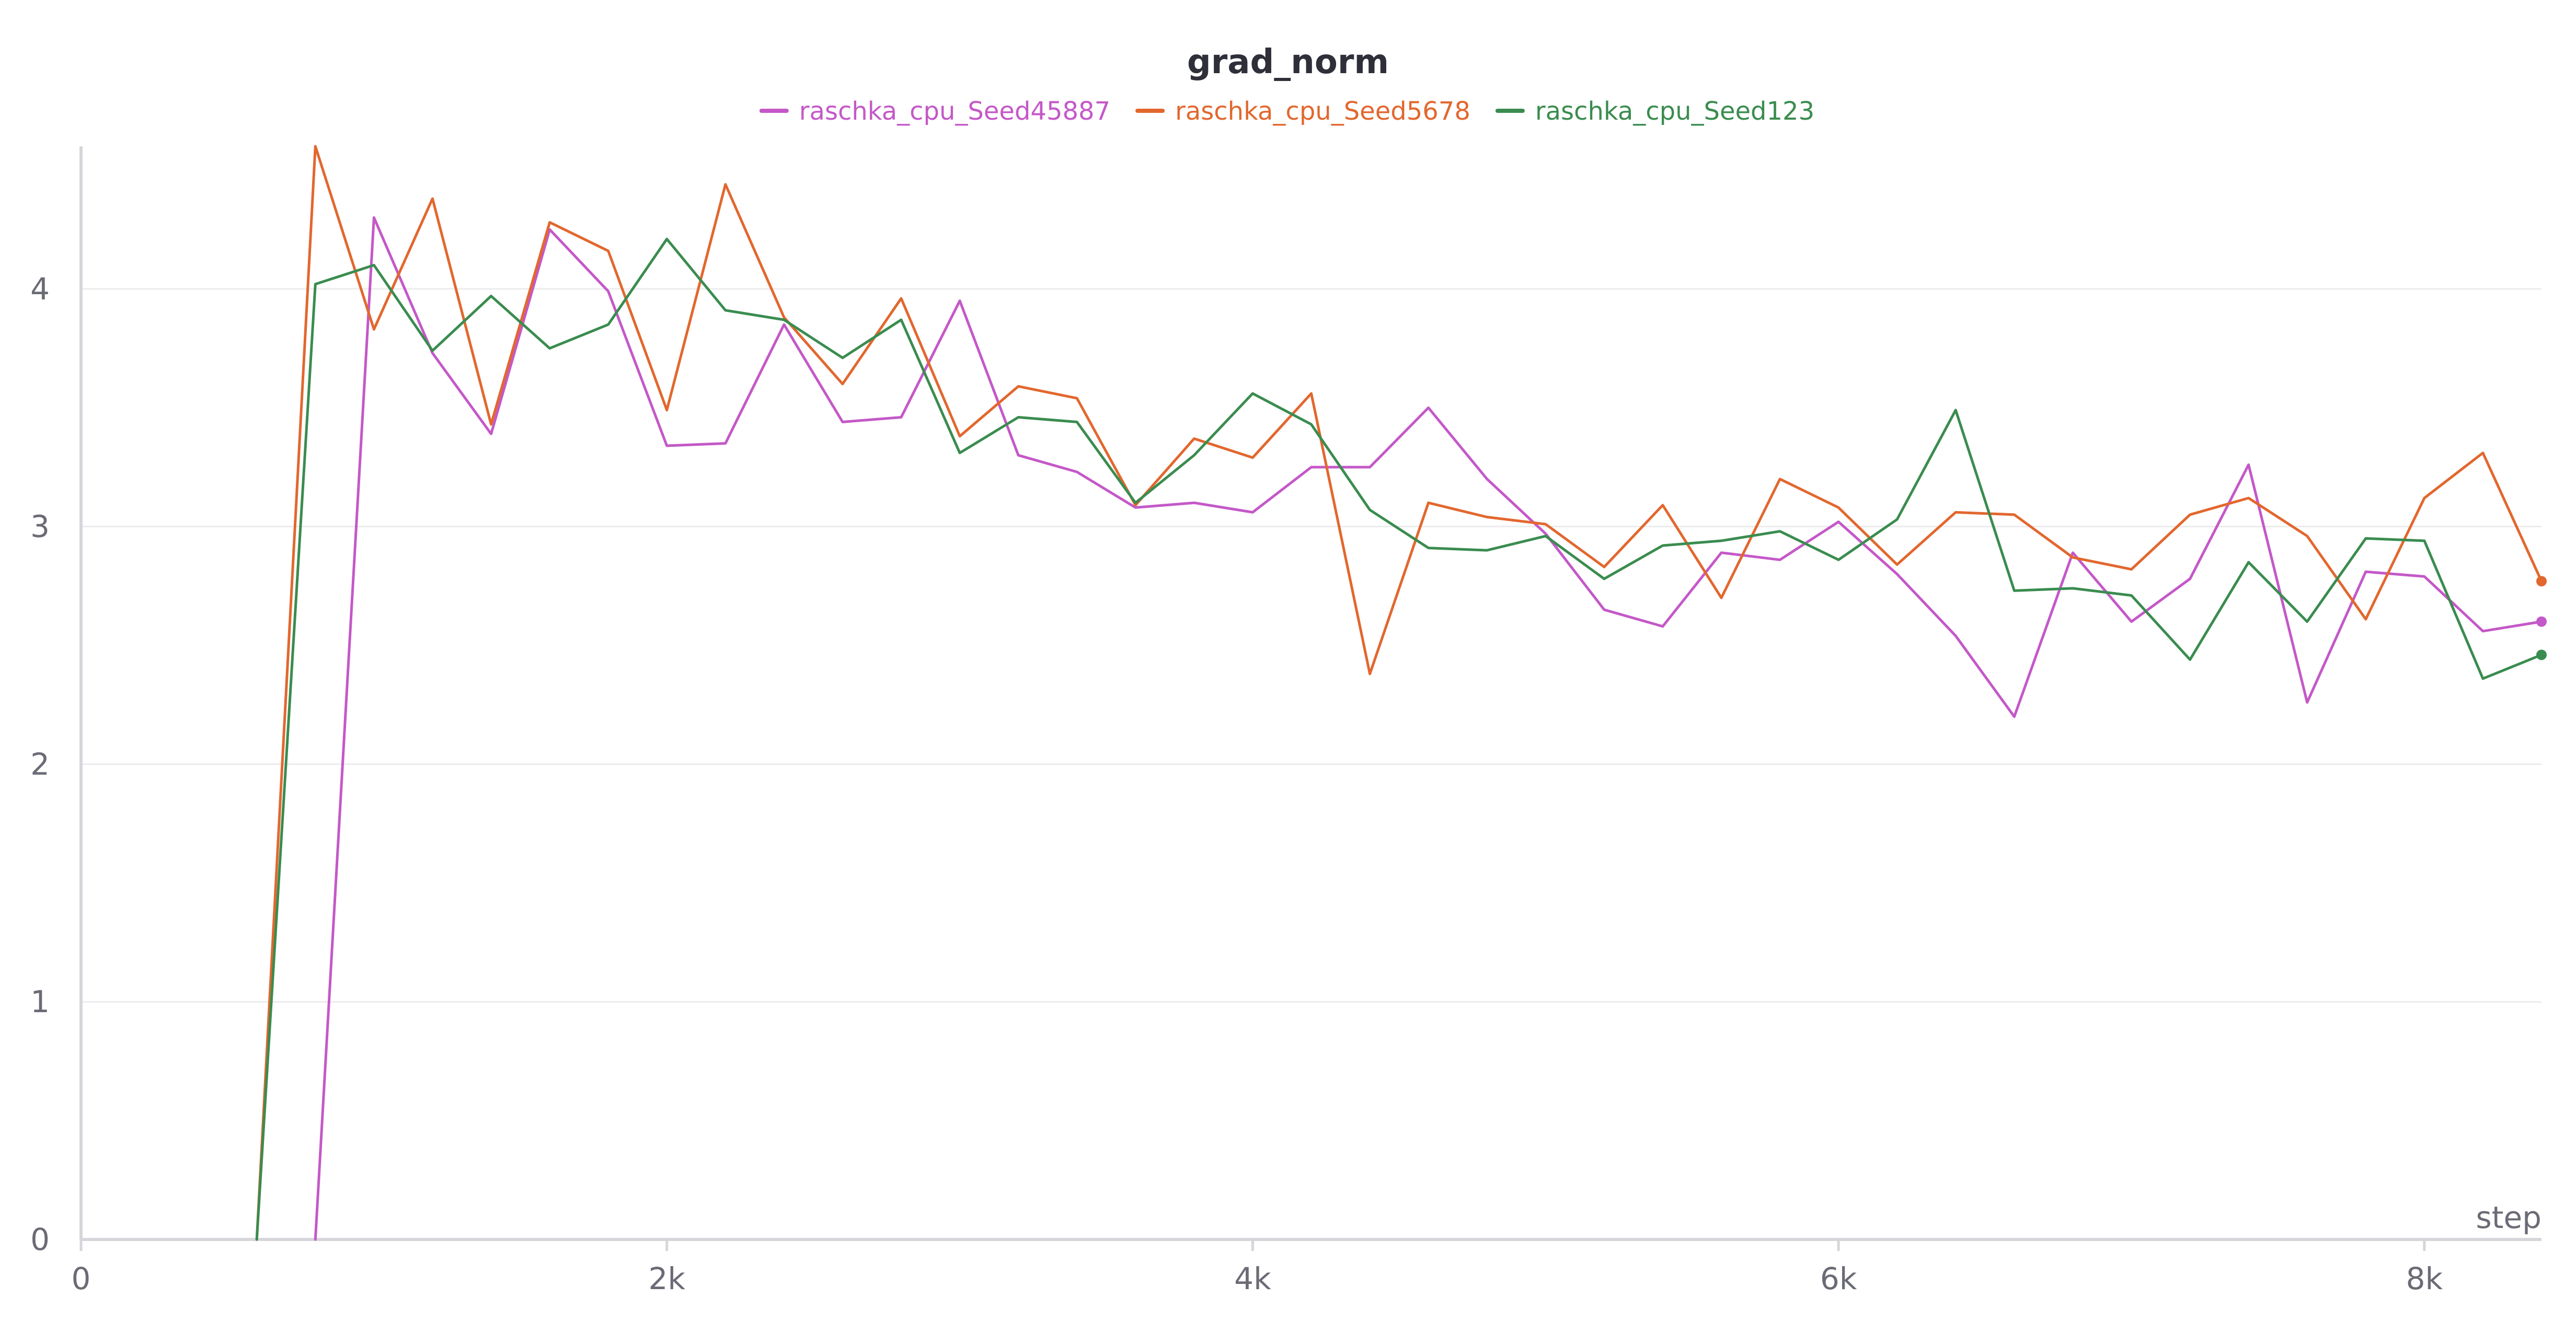 The image size is (2576, 1321). What do you see at coordinates (2509, 1217) in the screenshot?
I see `x-axis-label: step` at bounding box center [2509, 1217].